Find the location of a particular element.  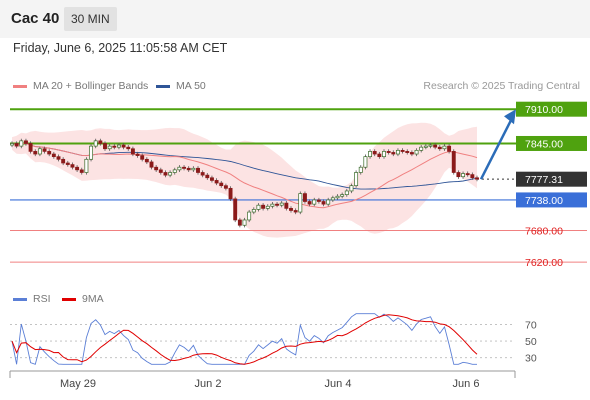

rsi-panel: 70 50 30 is located at coordinates (273, 339).